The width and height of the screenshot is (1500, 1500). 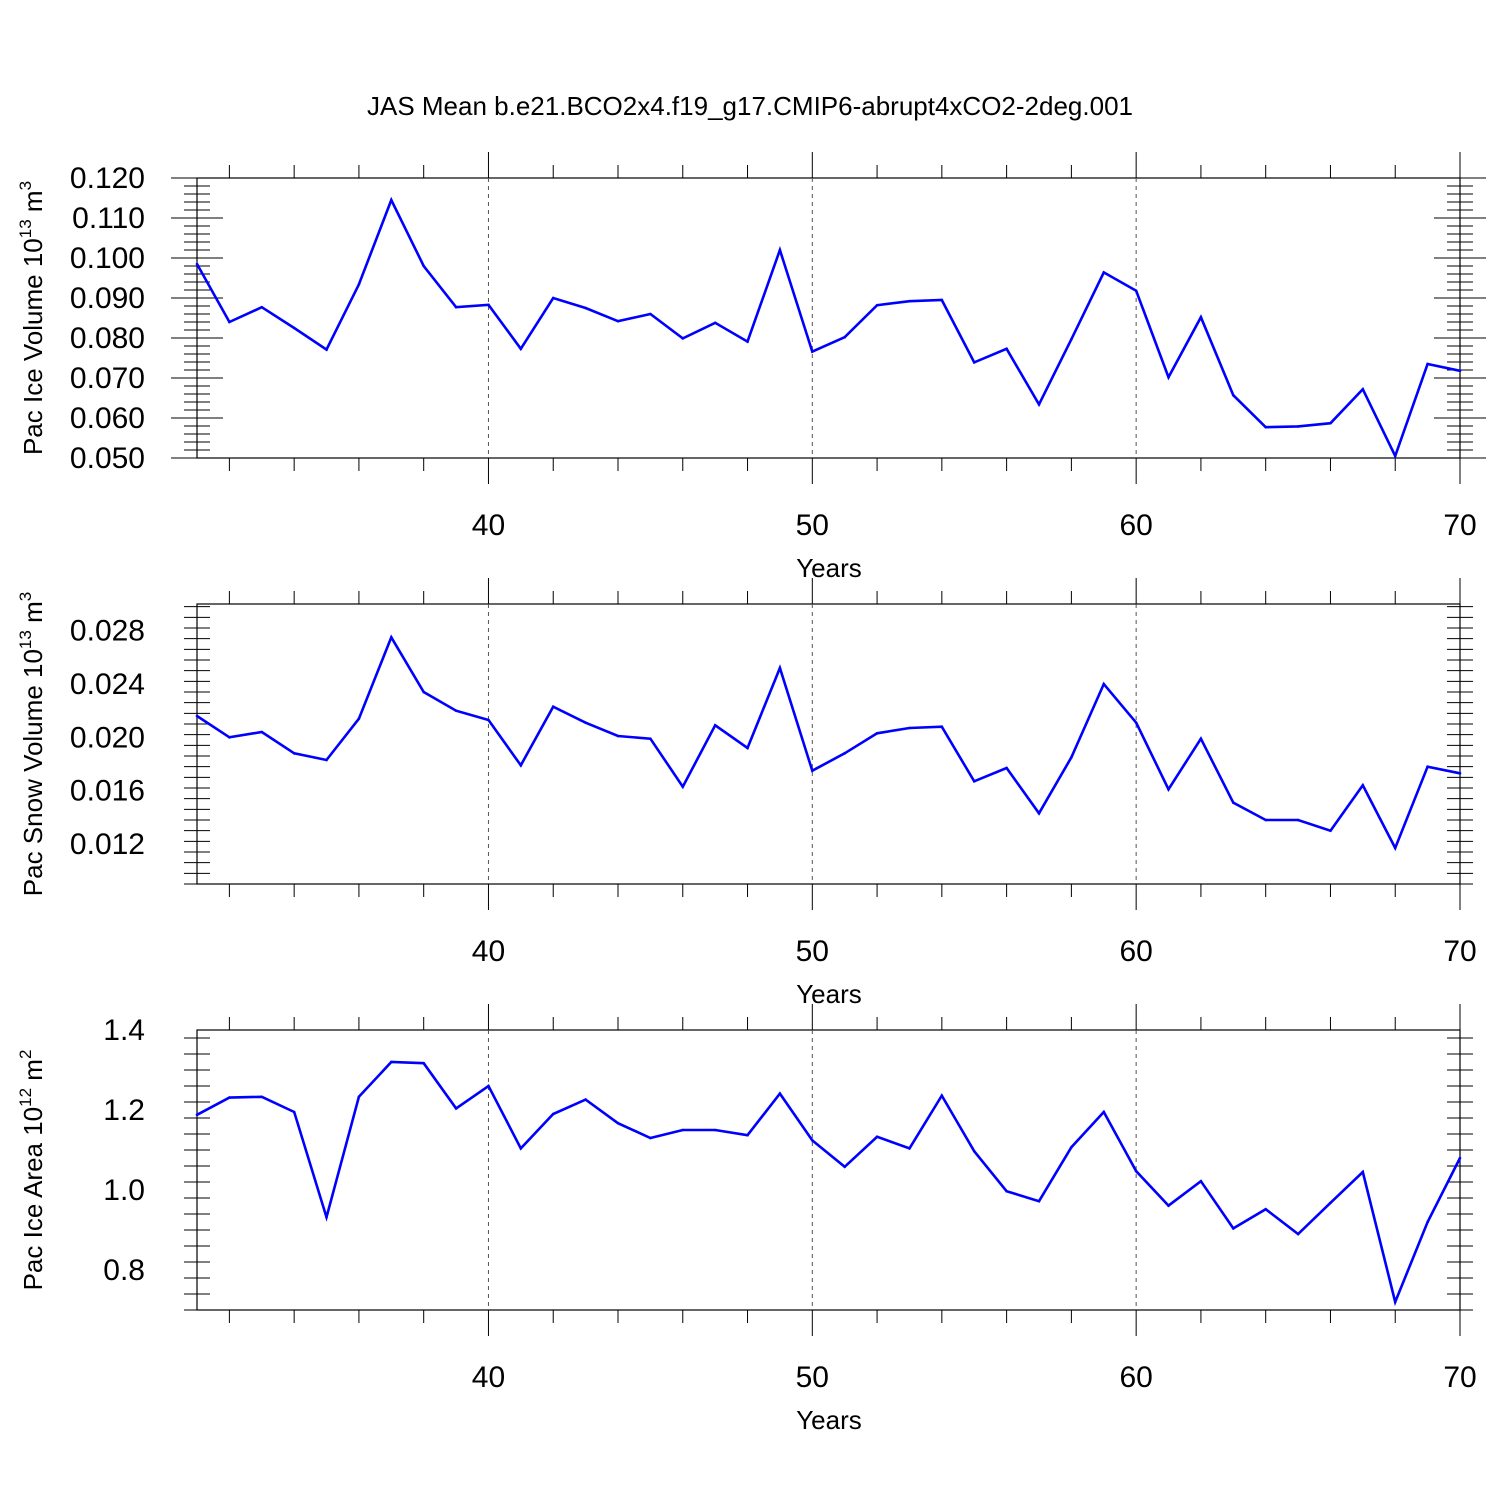 What do you see at coordinates (107, 258) in the screenshot?
I see `y-tick-label: 0.100` at bounding box center [107, 258].